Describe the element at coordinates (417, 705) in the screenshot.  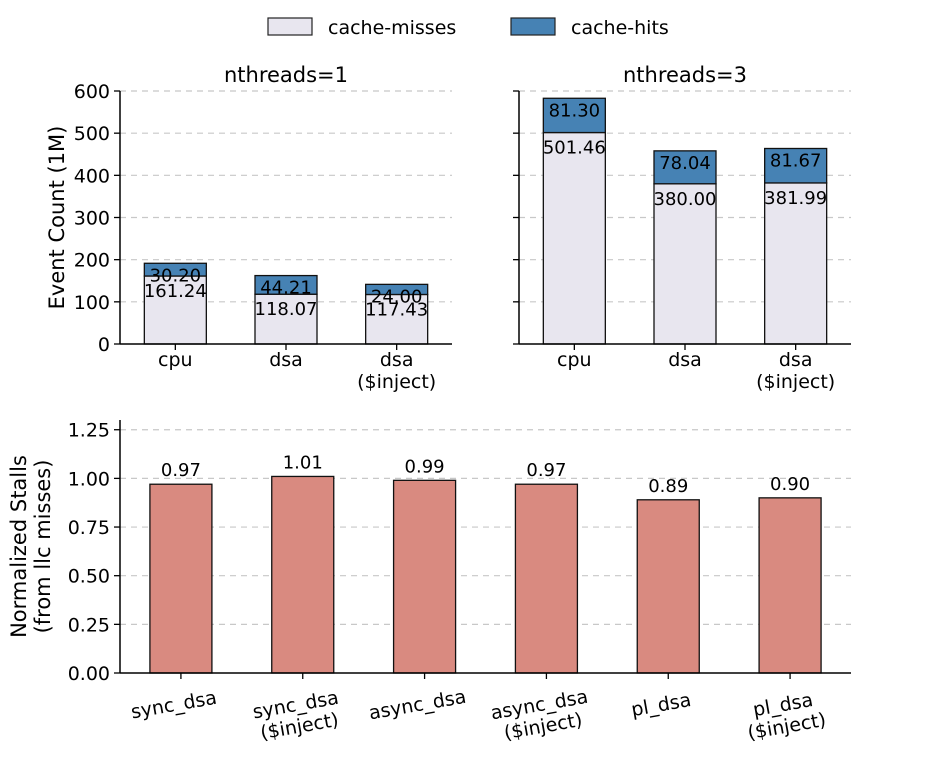
I see `x-tick-label-2: async_dsa` at that location.